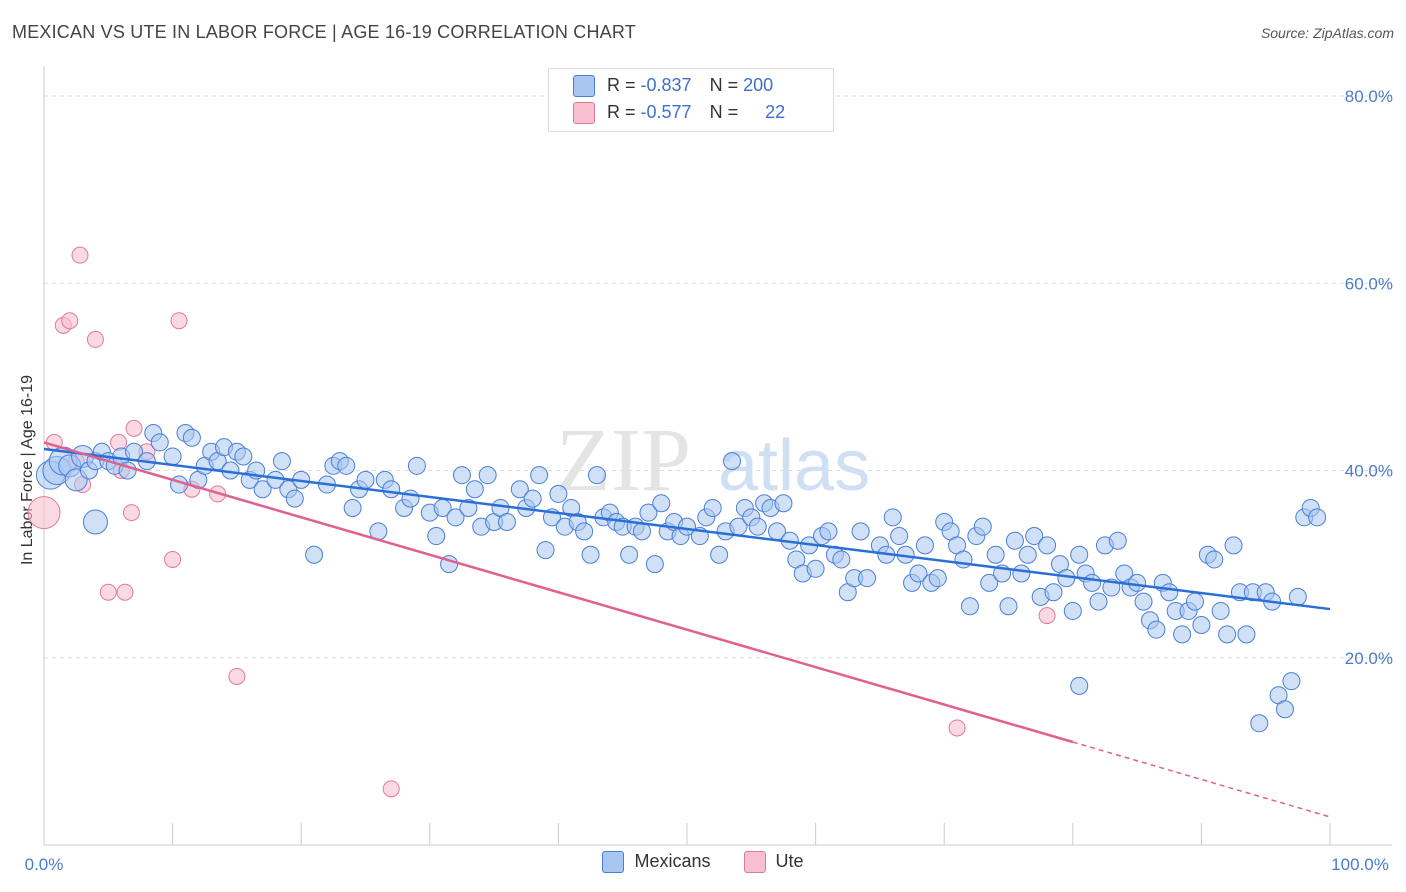 Image resolution: width=1406 pixels, height=892 pixels. Describe the element at coordinates (691, 100) in the screenshot. I see `correlation-legend: R = -0.837 N = 200 R = -0.577 N = 22` at that location.